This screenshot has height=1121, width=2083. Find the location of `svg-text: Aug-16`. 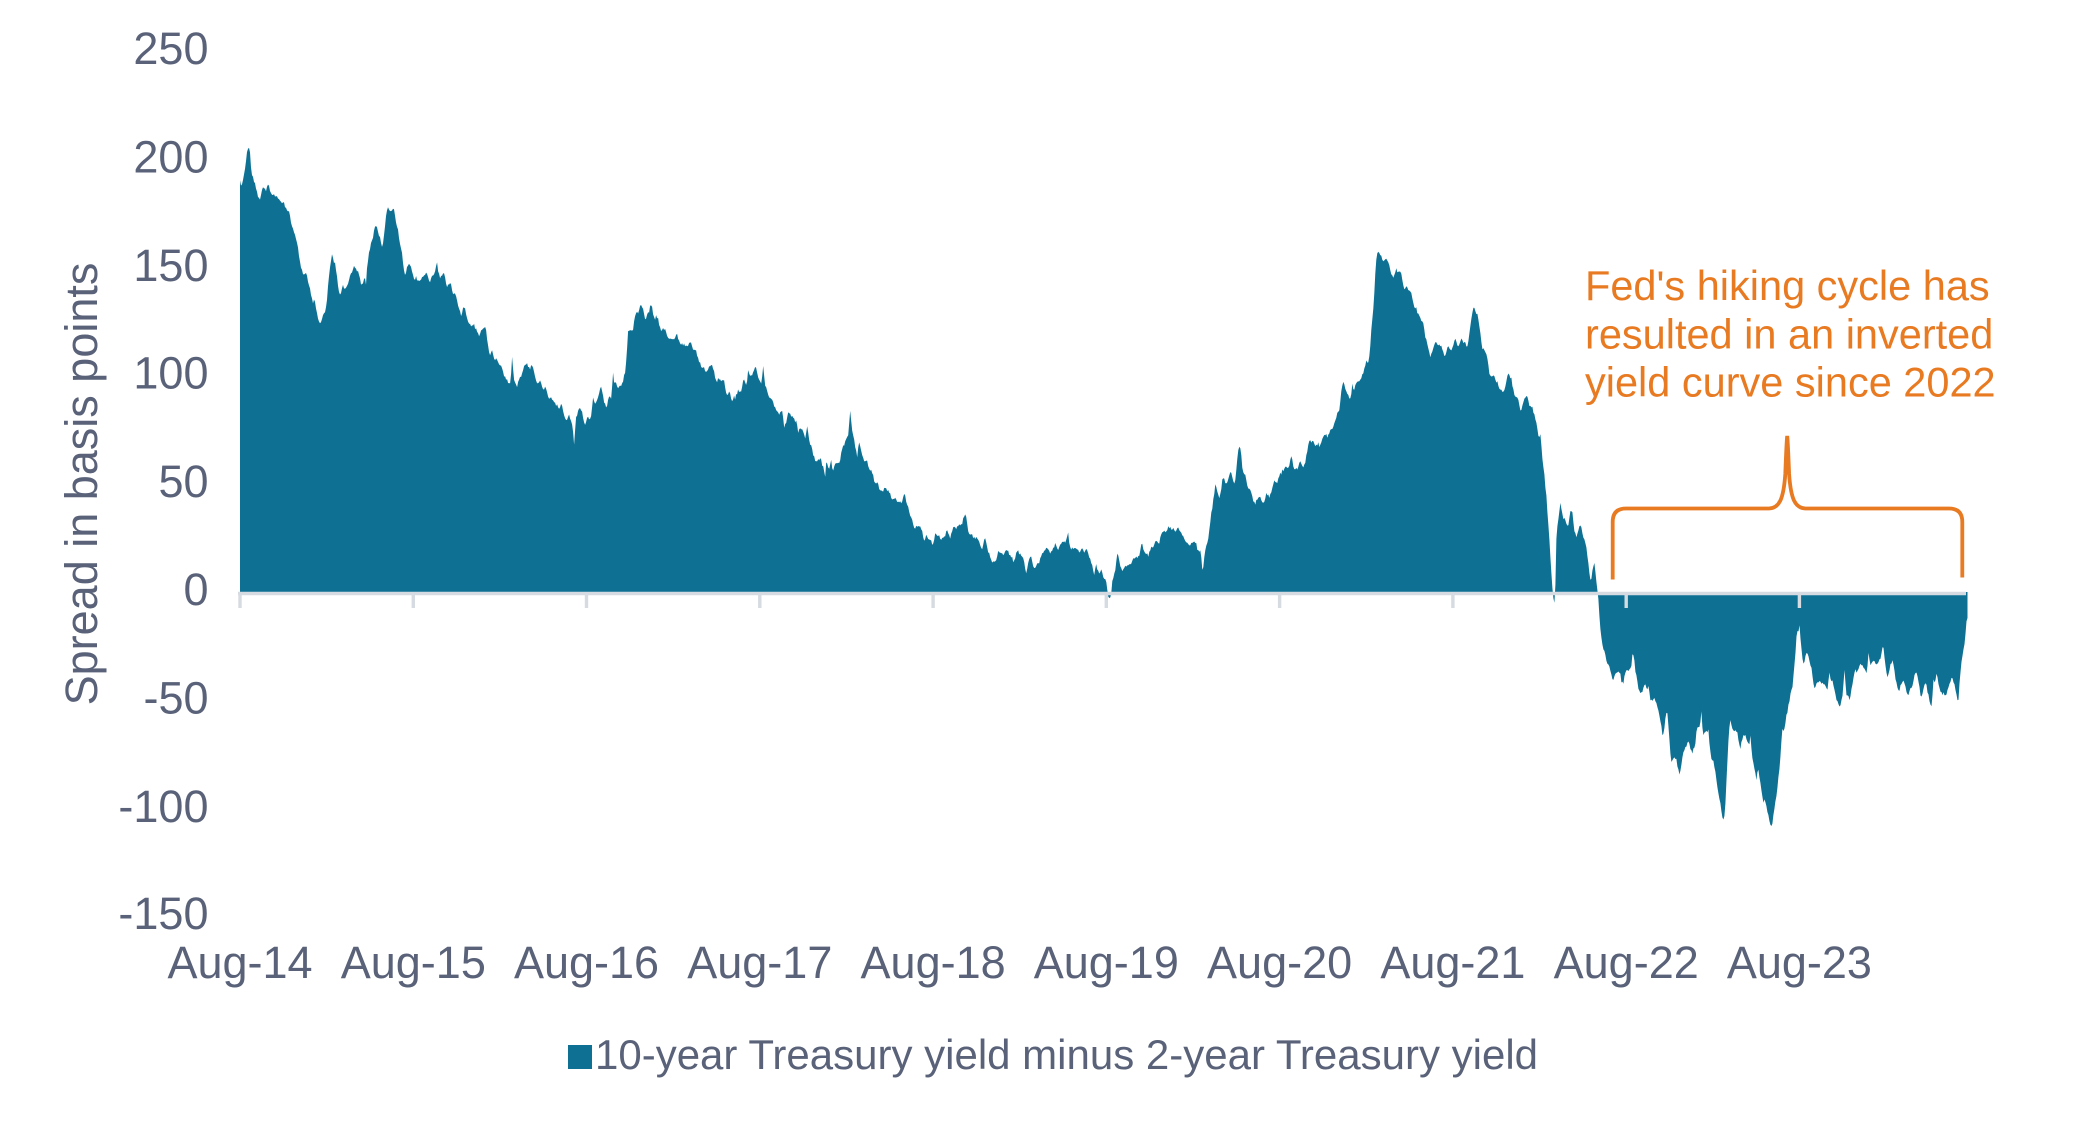

svg-text: Aug-16 is located at coordinates (586, 962).